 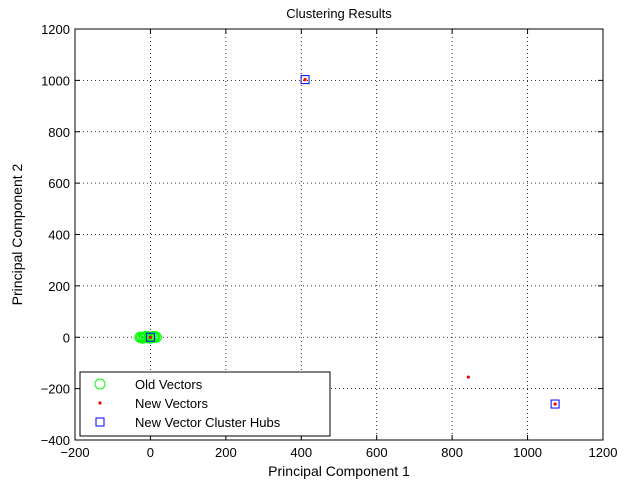 I want to click on legend-marker-cluster-hubs, so click(x=100, y=422).